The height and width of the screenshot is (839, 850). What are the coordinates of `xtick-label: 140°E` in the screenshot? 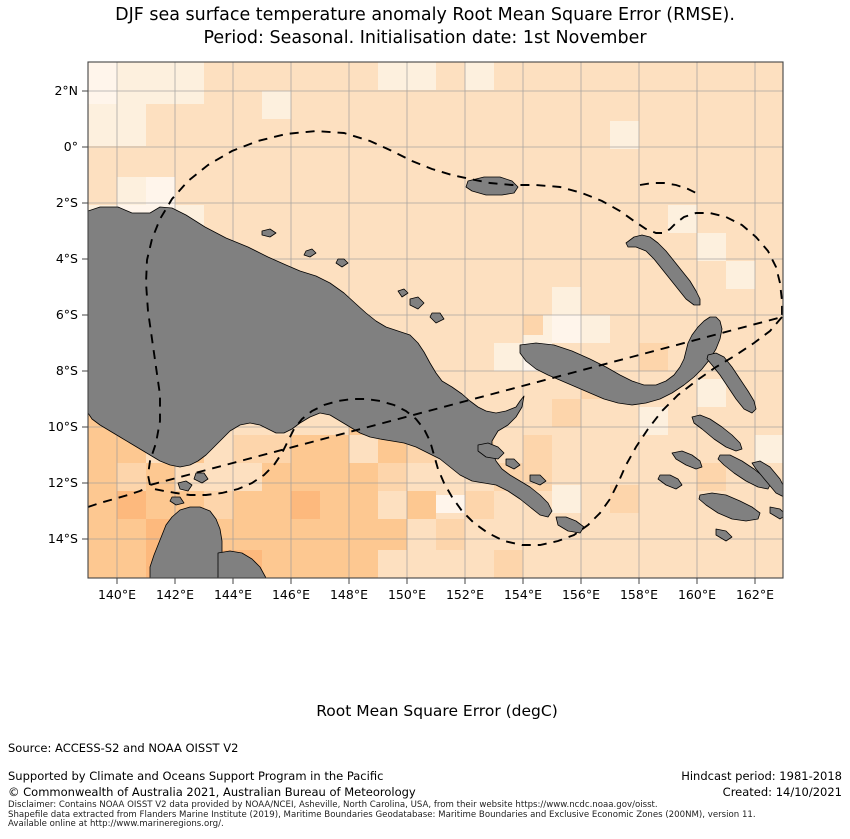 It's located at (117, 593).